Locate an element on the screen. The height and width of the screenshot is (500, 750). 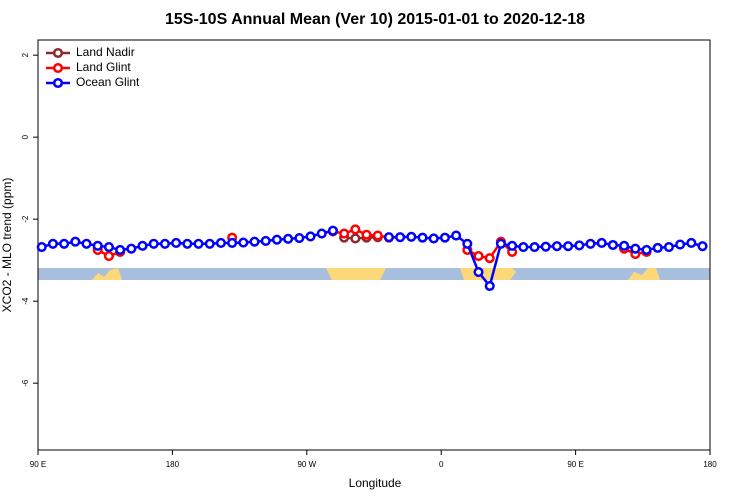
legend-item: Land Nadir is located at coordinates (90, 52).